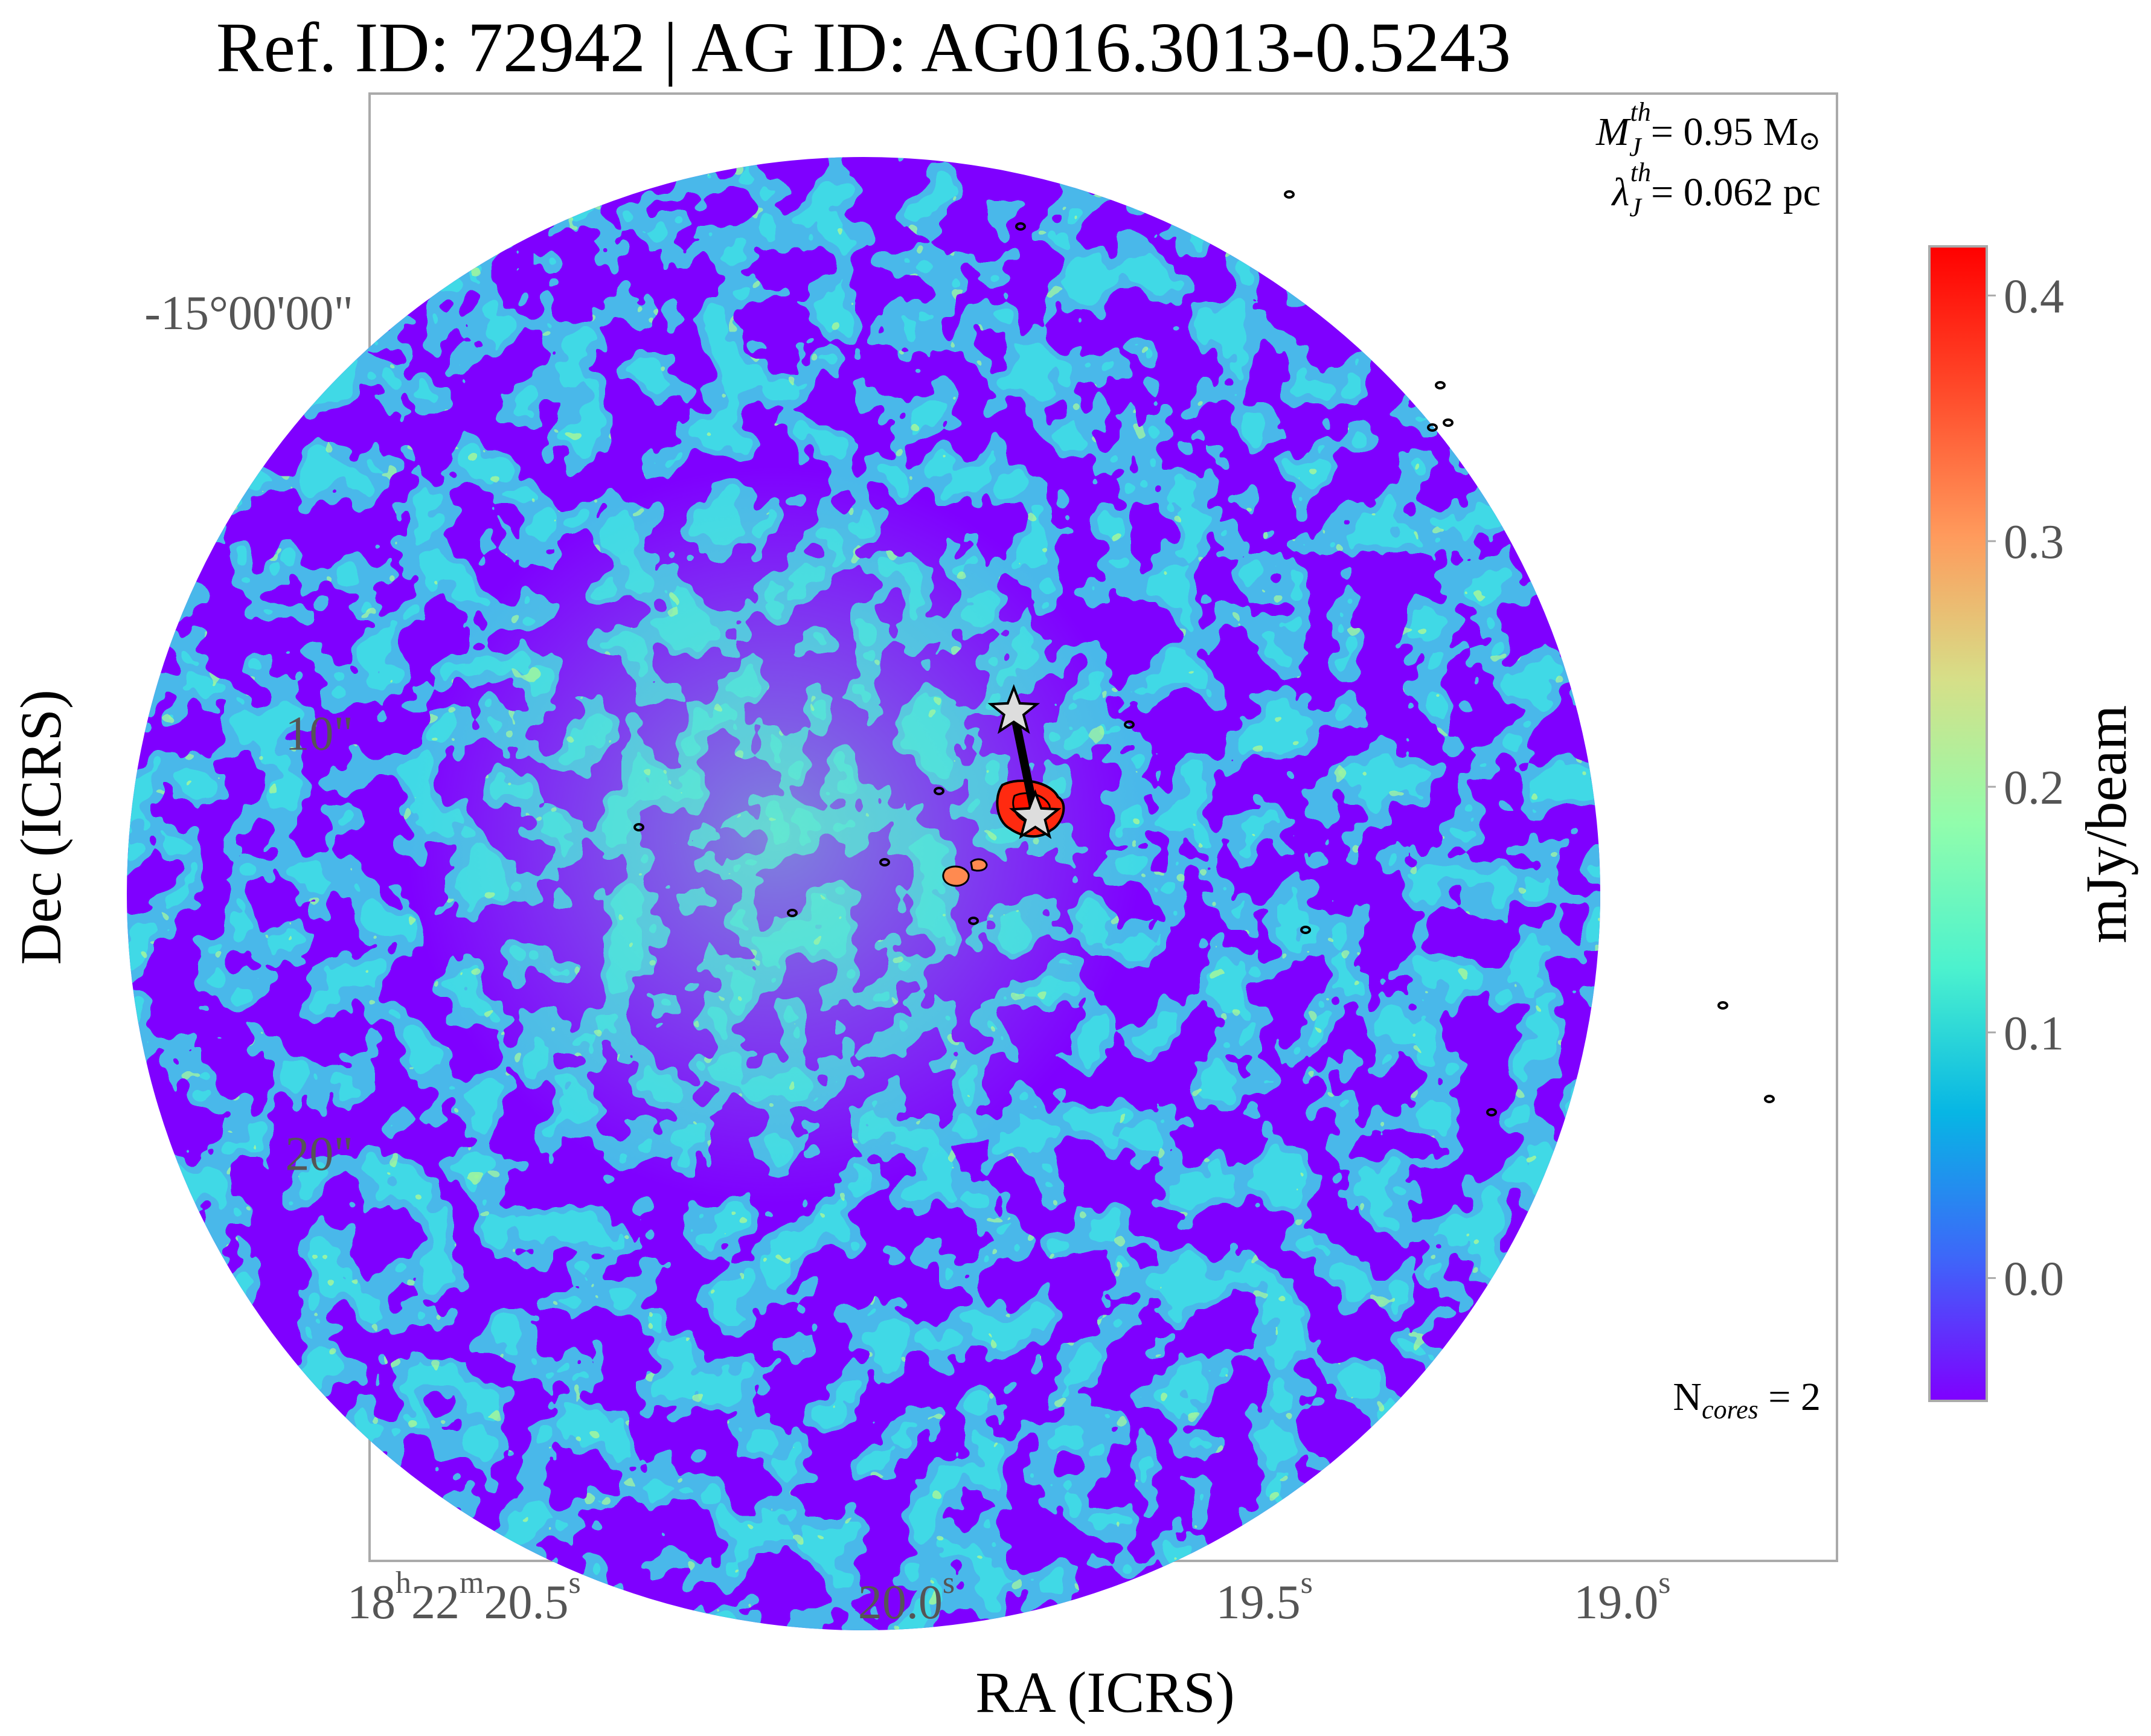 This screenshot has width=2151, height=1736. What do you see at coordinates (319, 733) in the screenshot?
I see `y-tick-label-1: 10"` at bounding box center [319, 733].